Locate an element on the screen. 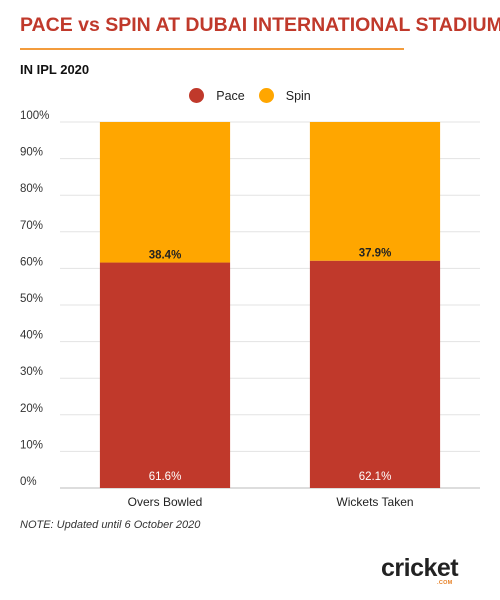  y-tick-label: 40% is located at coordinates (31, 336).